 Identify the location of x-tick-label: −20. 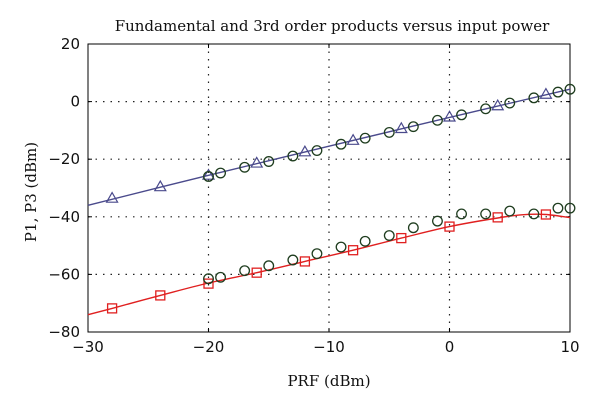
(209, 347).